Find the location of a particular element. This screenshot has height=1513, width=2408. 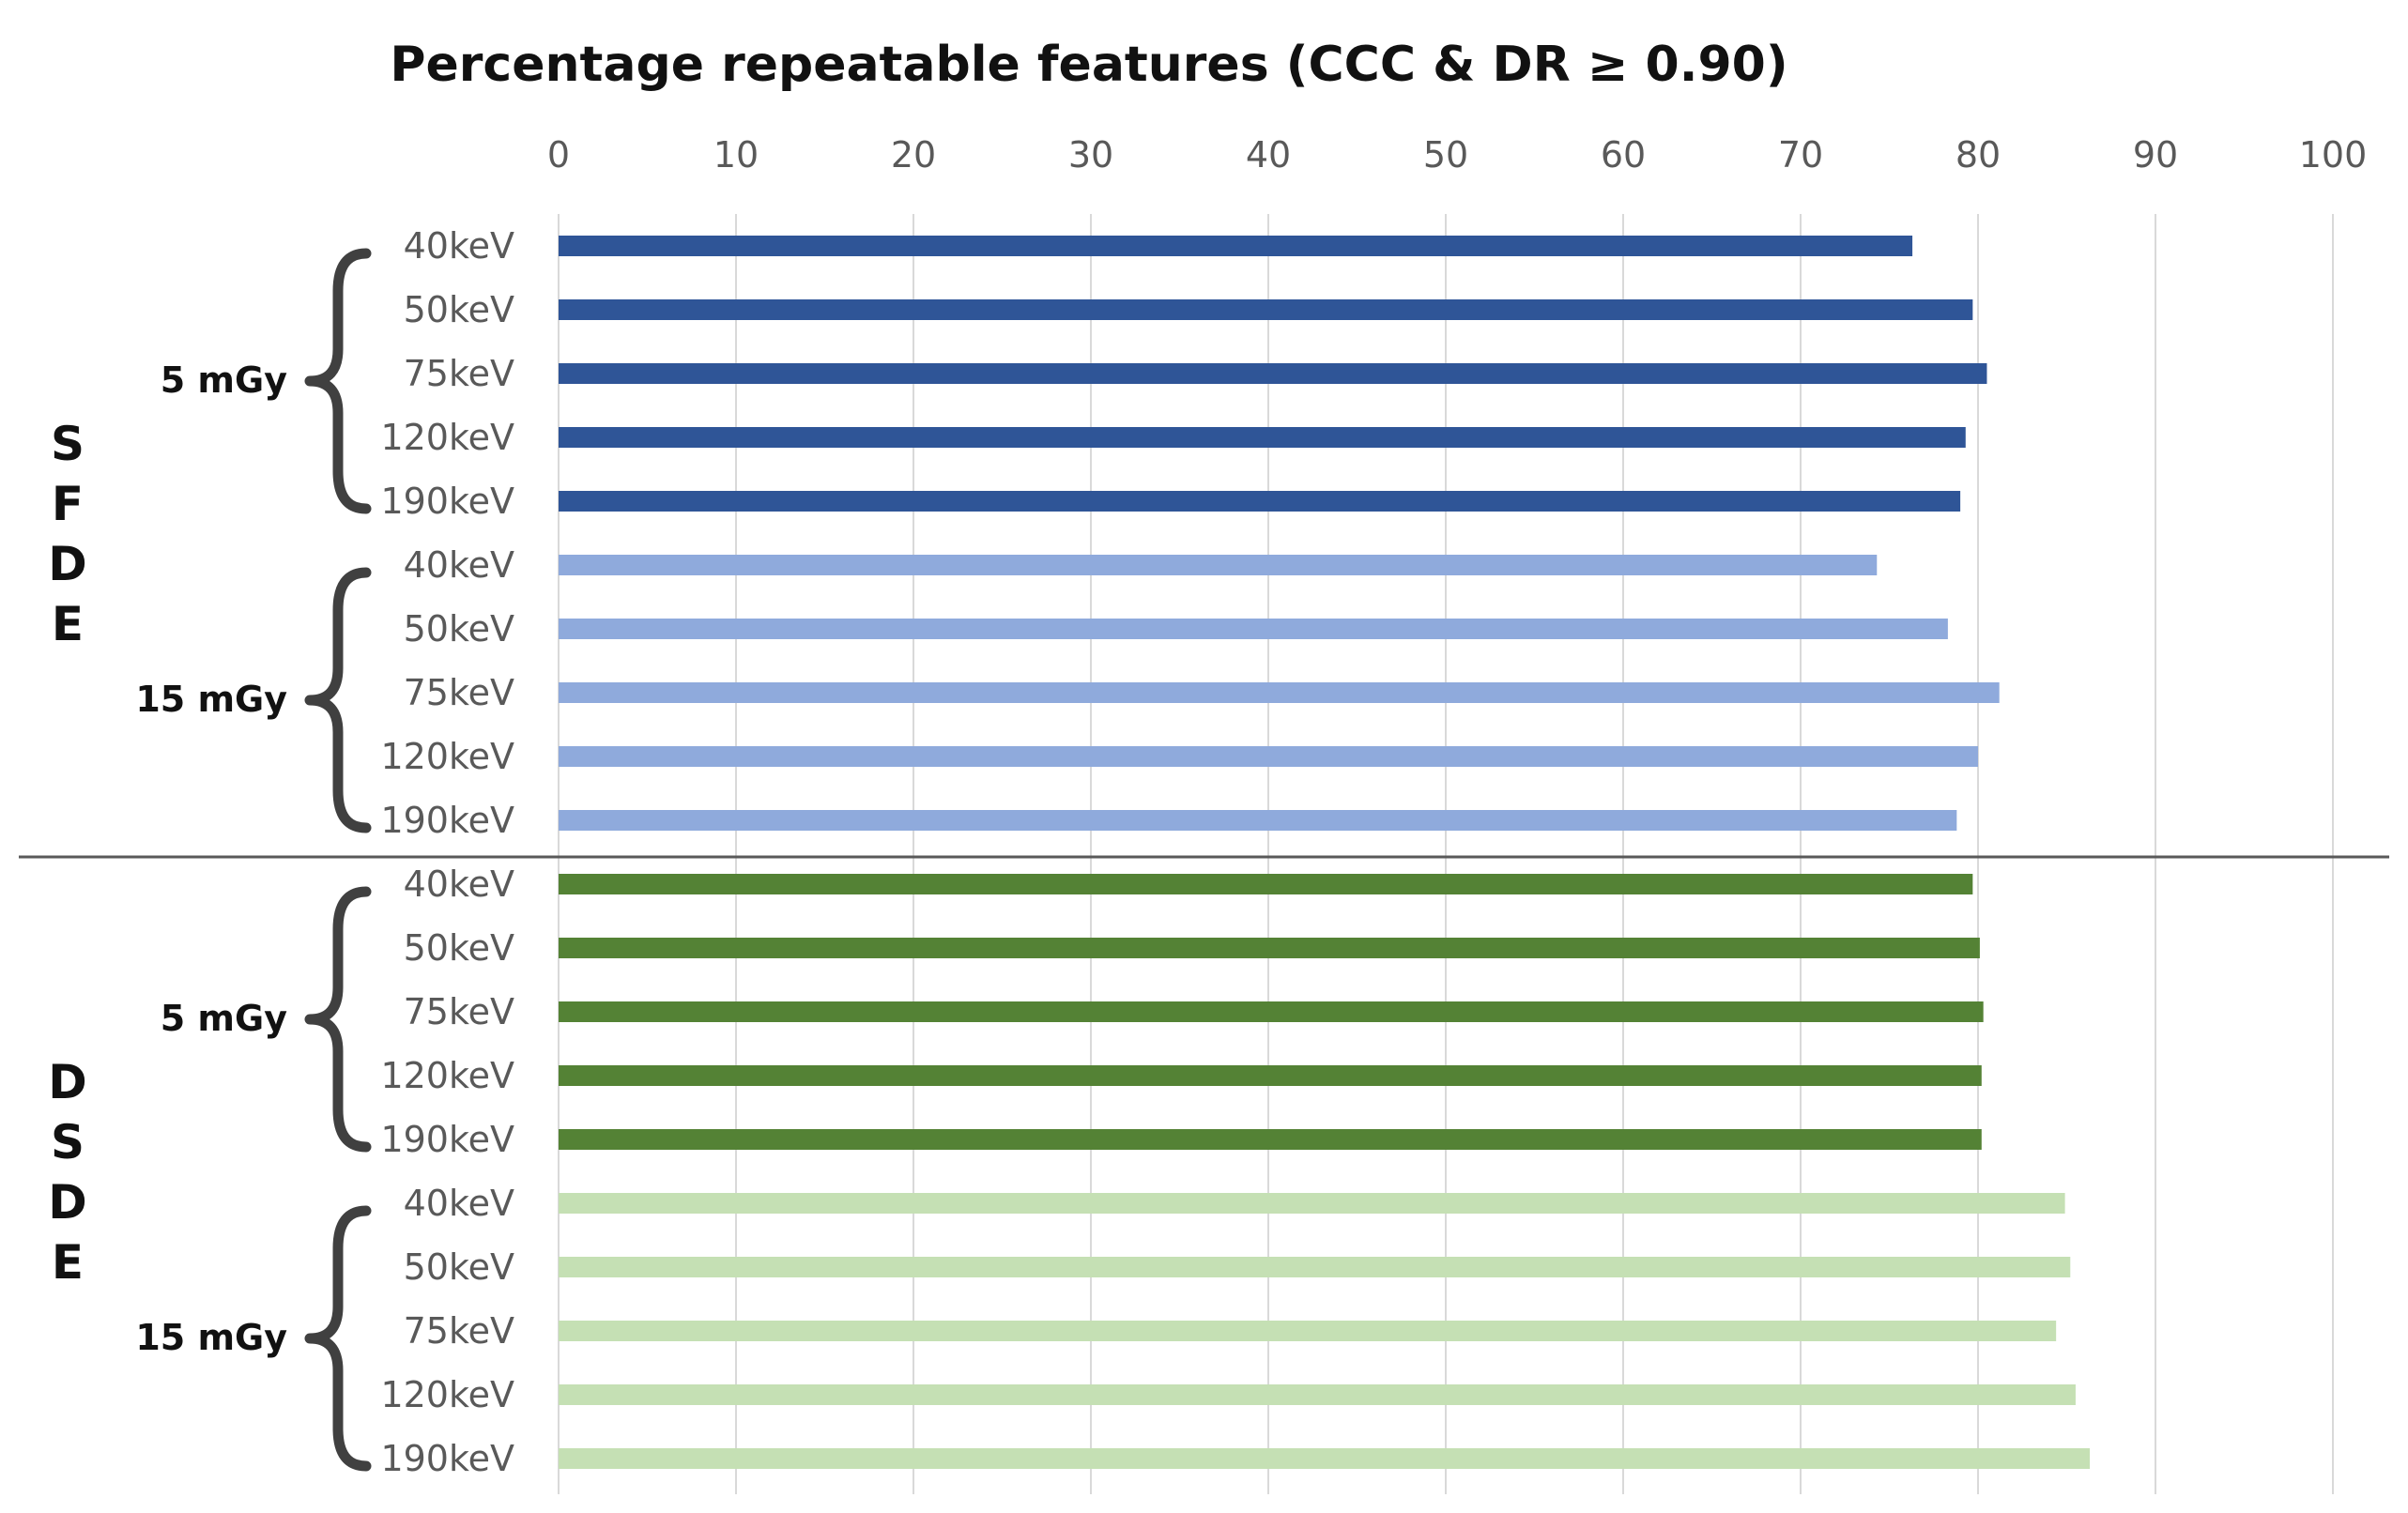

bar-sfde-5mgy-50kev is located at coordinates (1266, 309).